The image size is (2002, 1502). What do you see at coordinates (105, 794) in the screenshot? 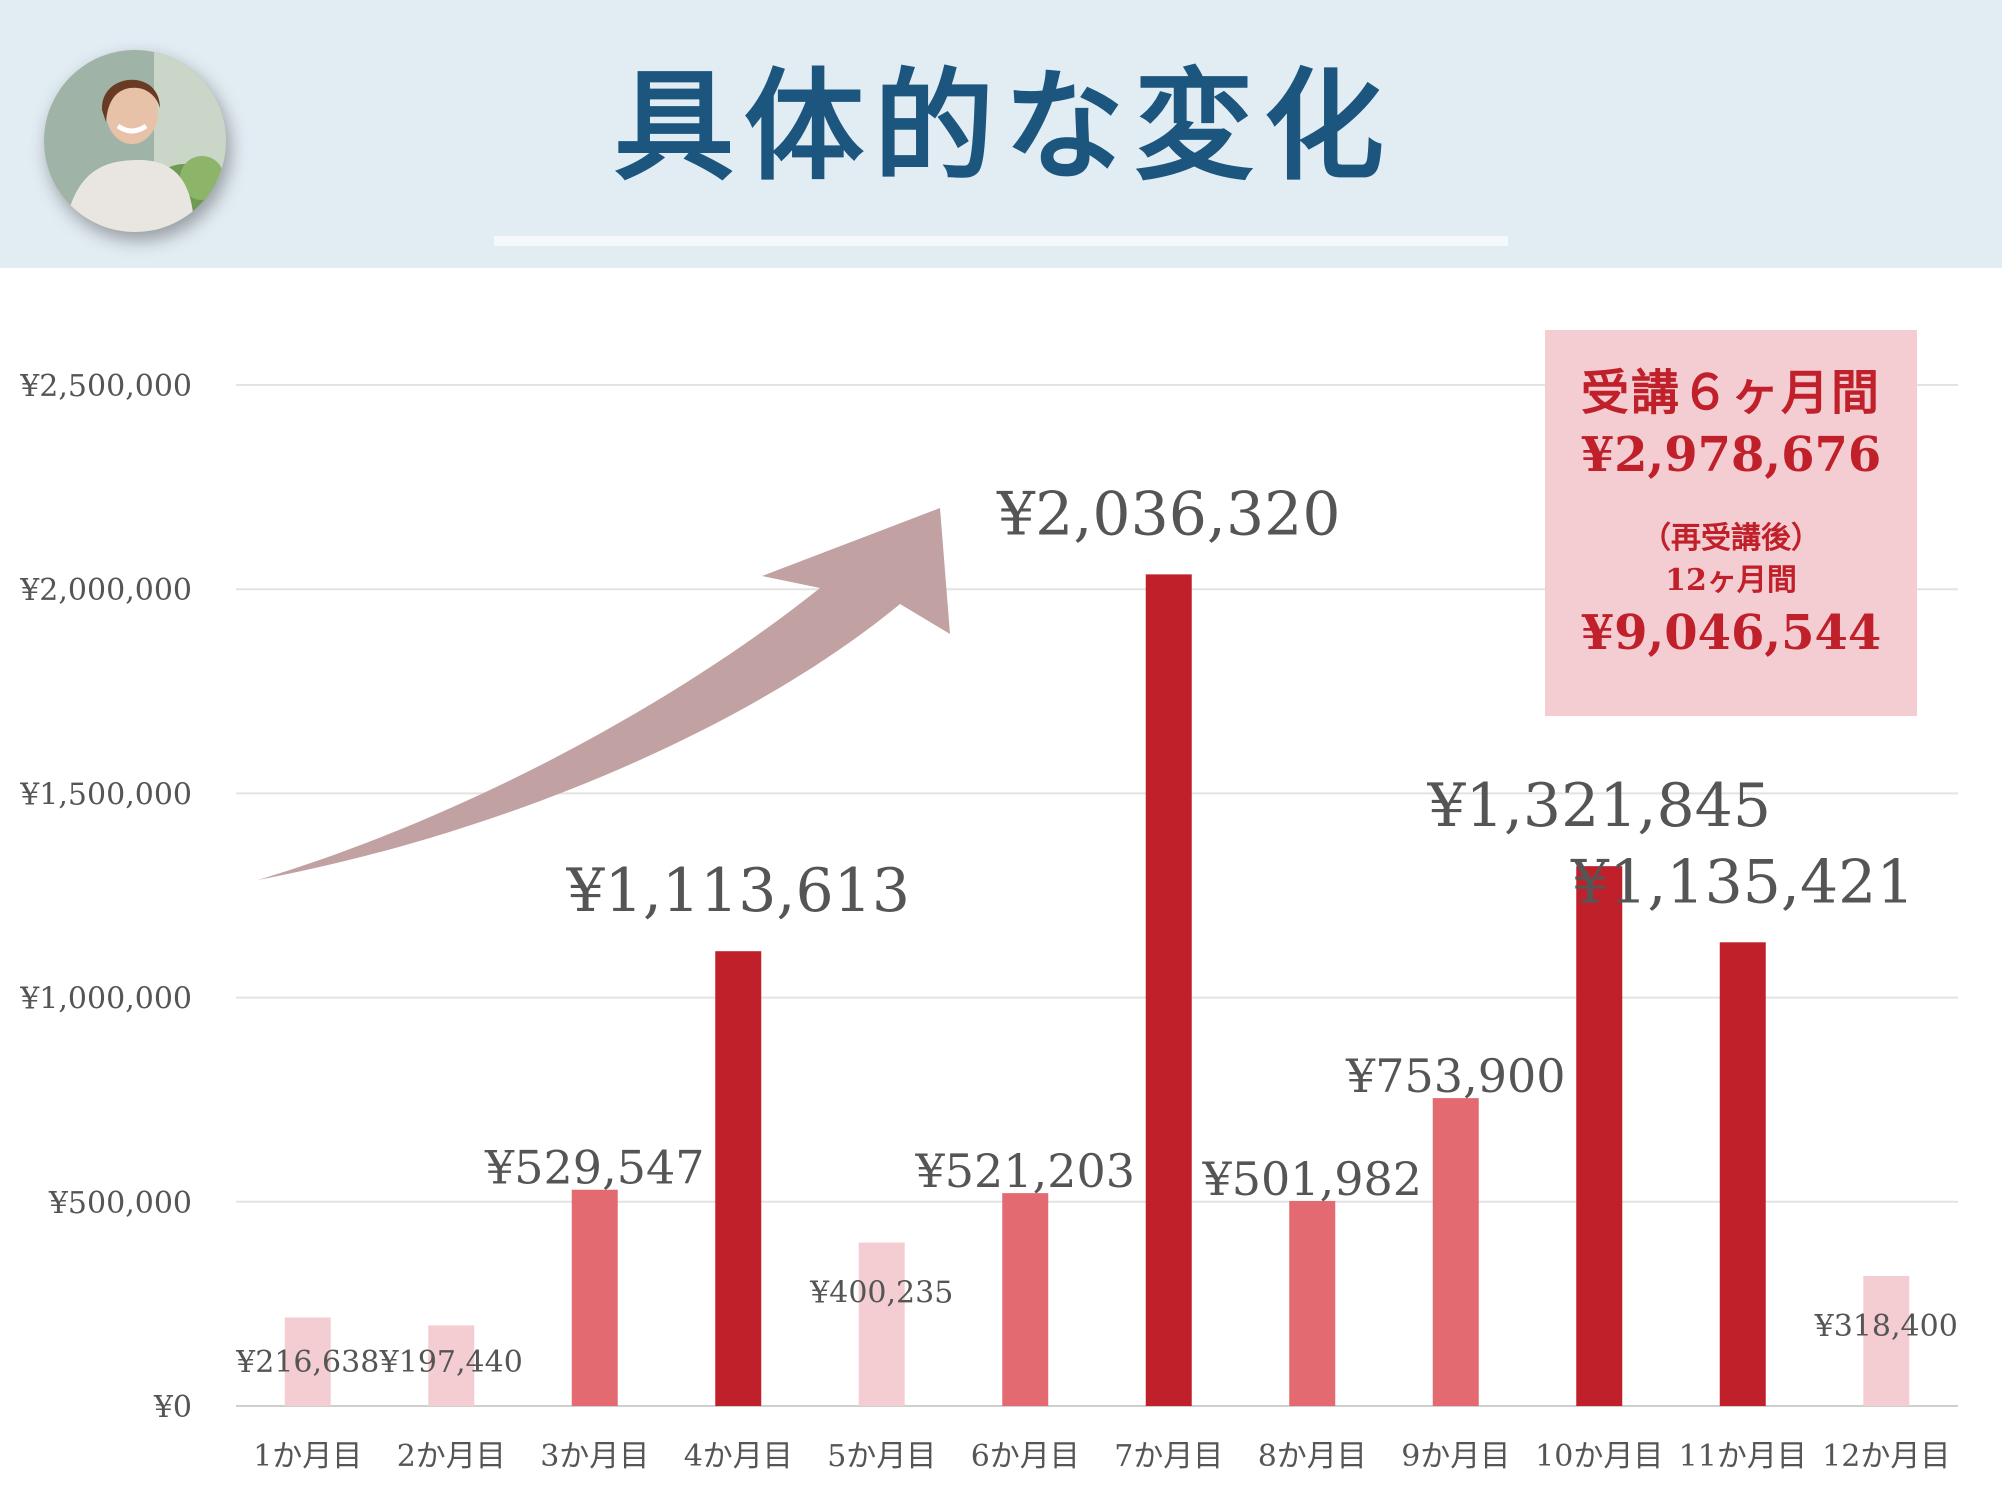
I see `y-tick-label: ¥1,500,000` at bounding box center [105, 794].